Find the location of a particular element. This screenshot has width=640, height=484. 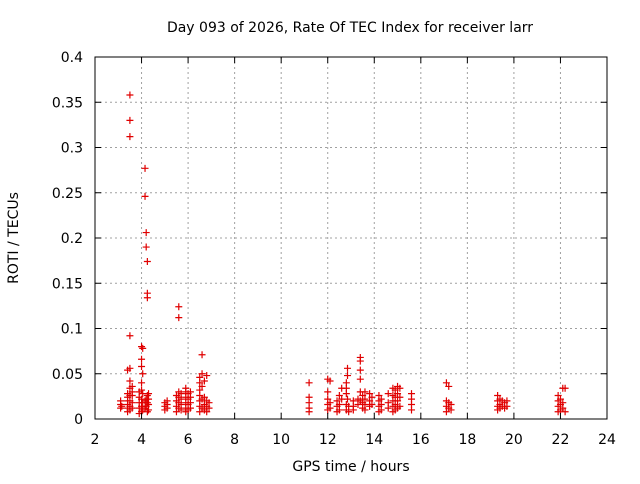

x-tick-label: 24 is located at coordinates (607, 440).